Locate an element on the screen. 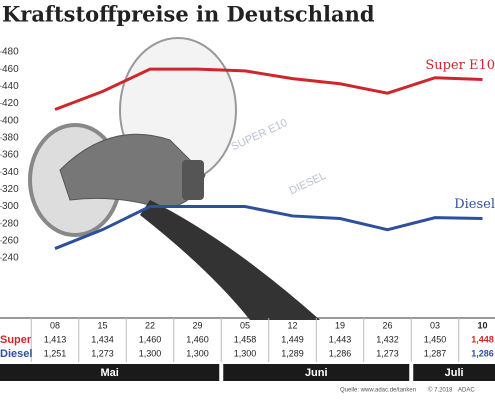 Image resolution: width=495 pixels, height=400 pixels. x-tick-label: 29 is located at coordinates (197, 325).